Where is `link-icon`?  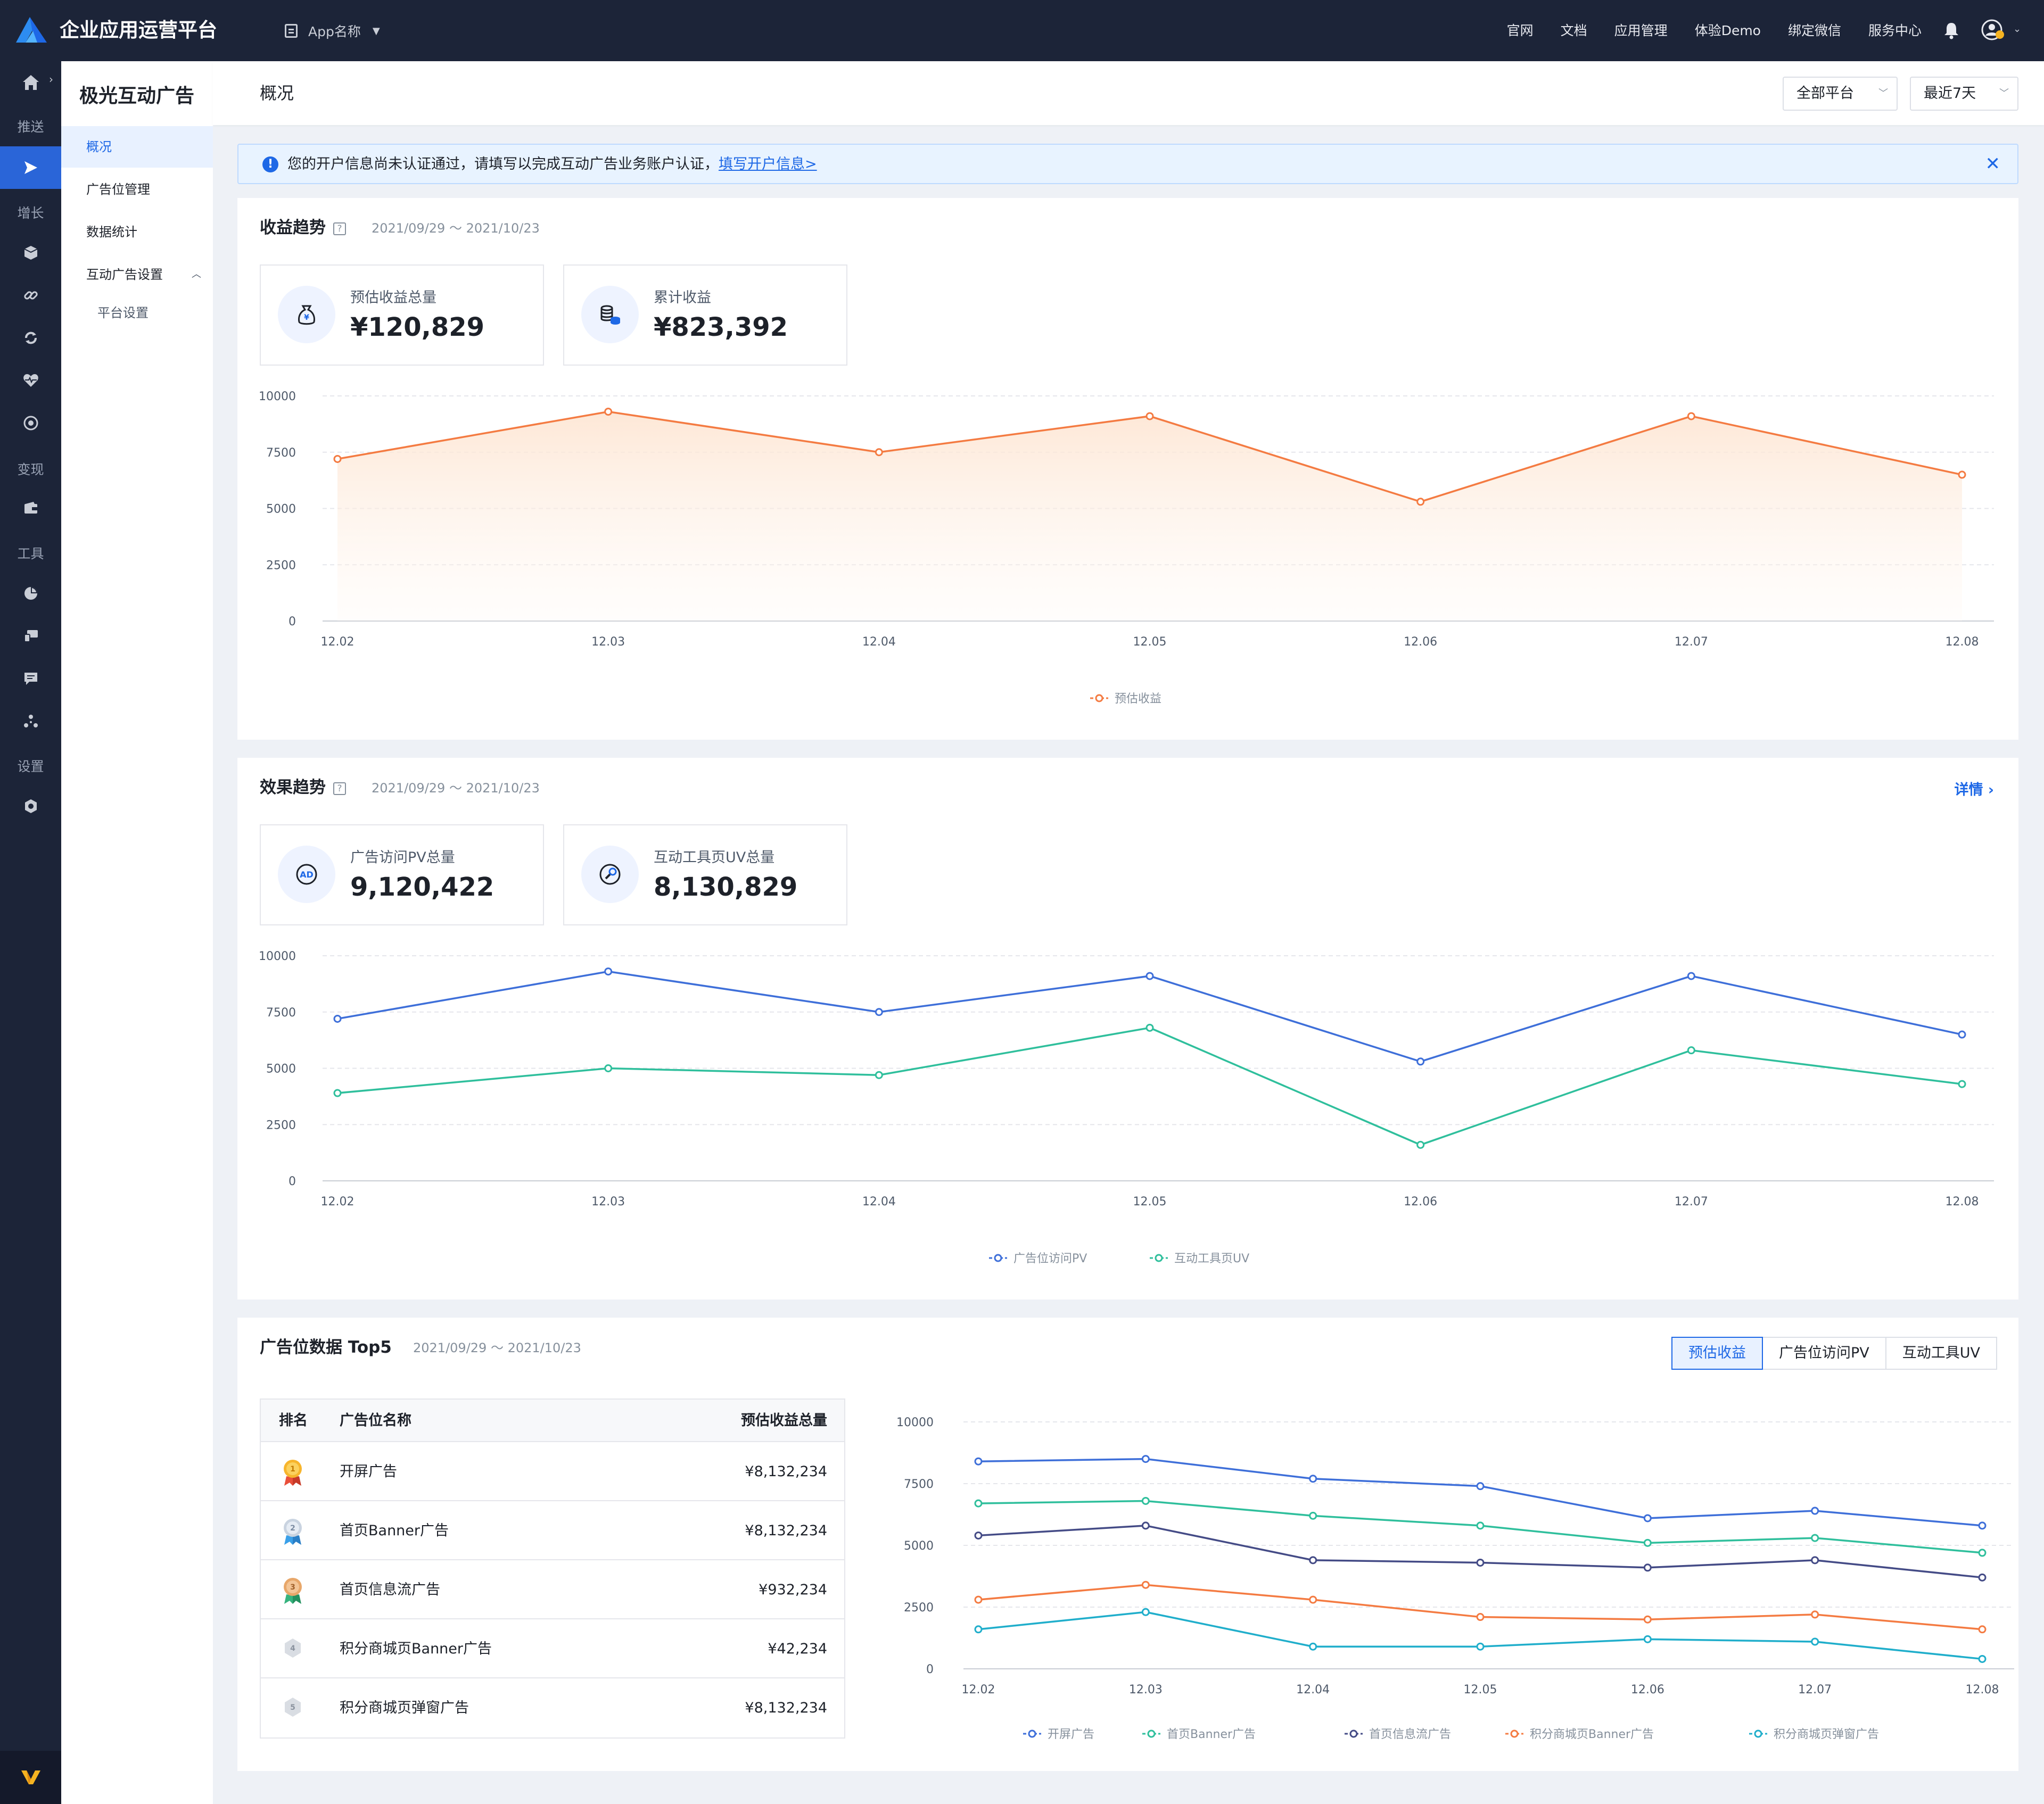
link-icon is located at coordinates (31, 295).